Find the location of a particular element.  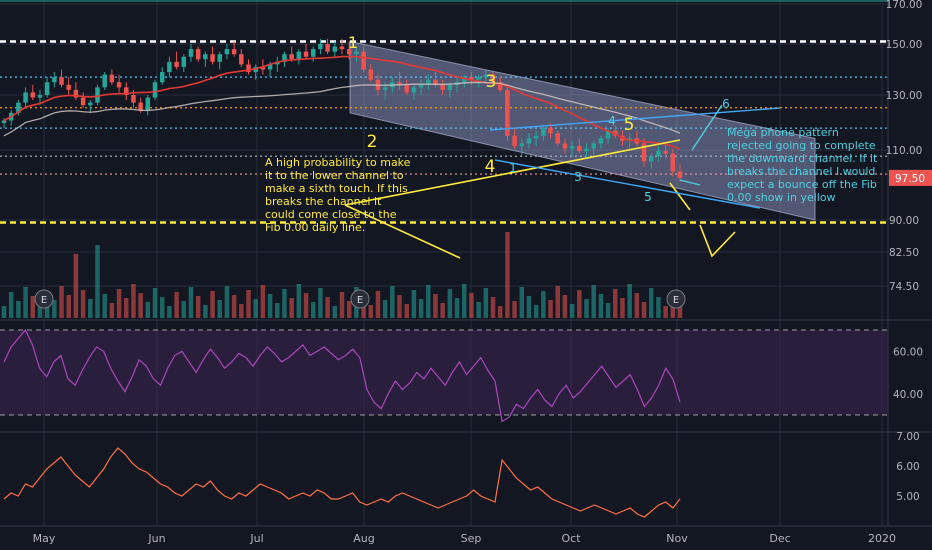

note-yellow-line: Fib 0.00 daily line. is located at coordinates (315, 227).